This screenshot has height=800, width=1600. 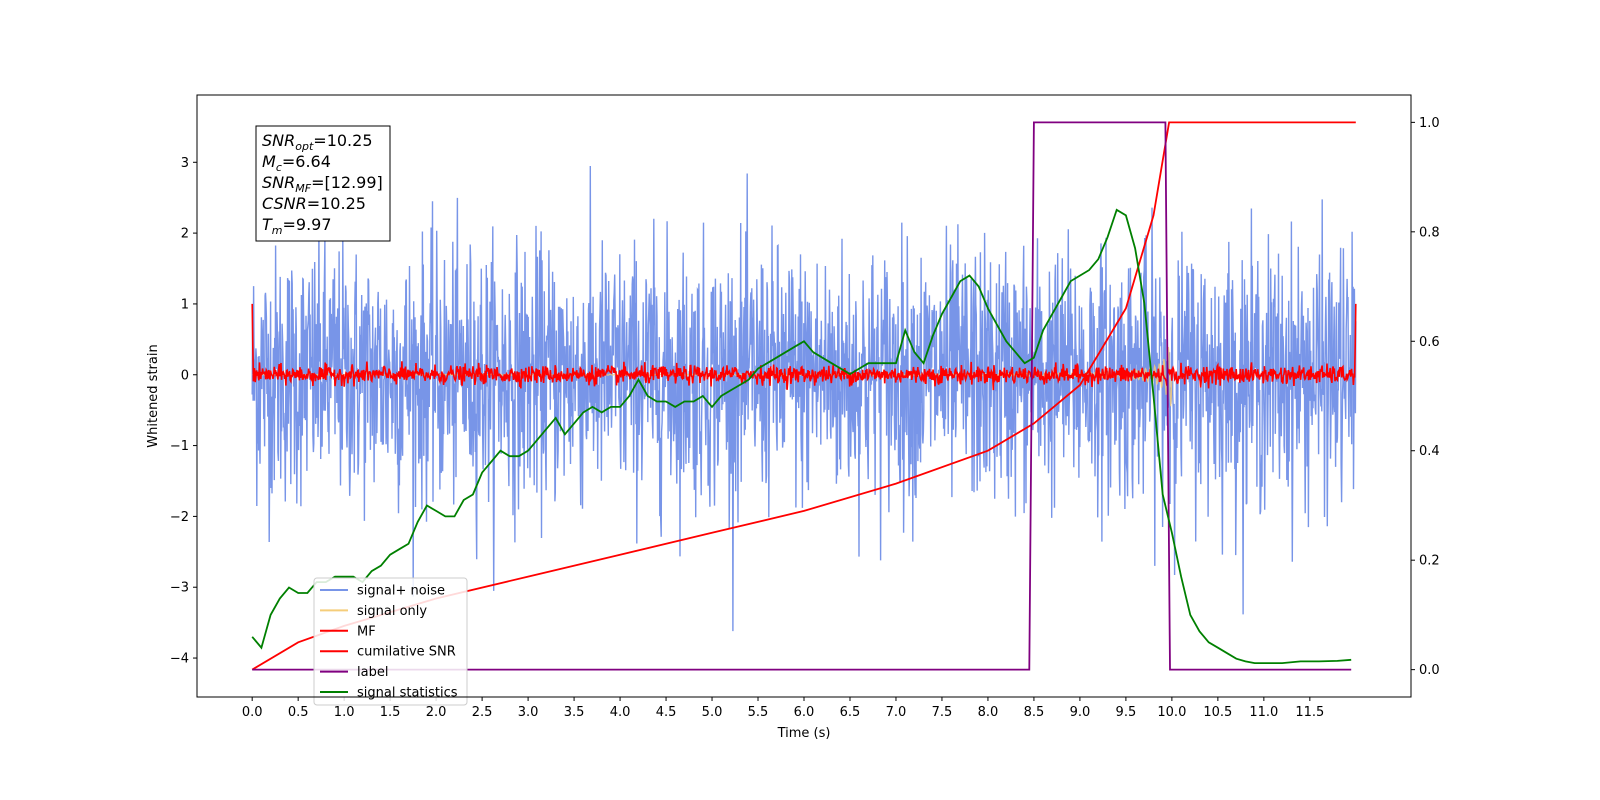 I want to click on x-tick-label: 5.0, so click(x=712, y=712).